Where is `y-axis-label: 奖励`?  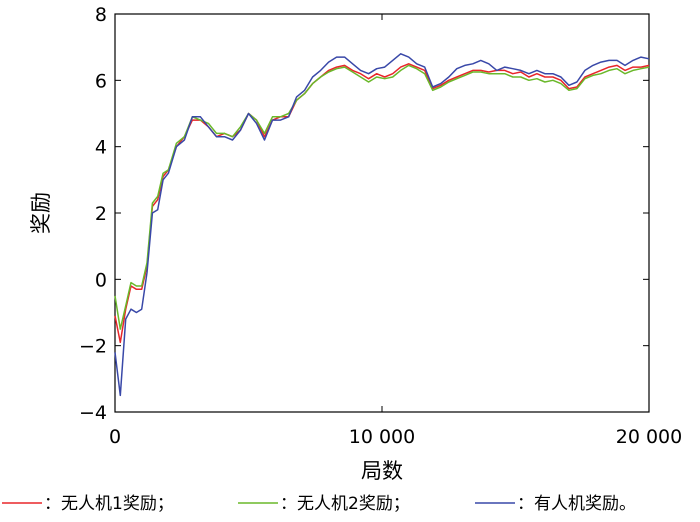 y-axis-label: 奖励 is located at coordinates (41, 213).